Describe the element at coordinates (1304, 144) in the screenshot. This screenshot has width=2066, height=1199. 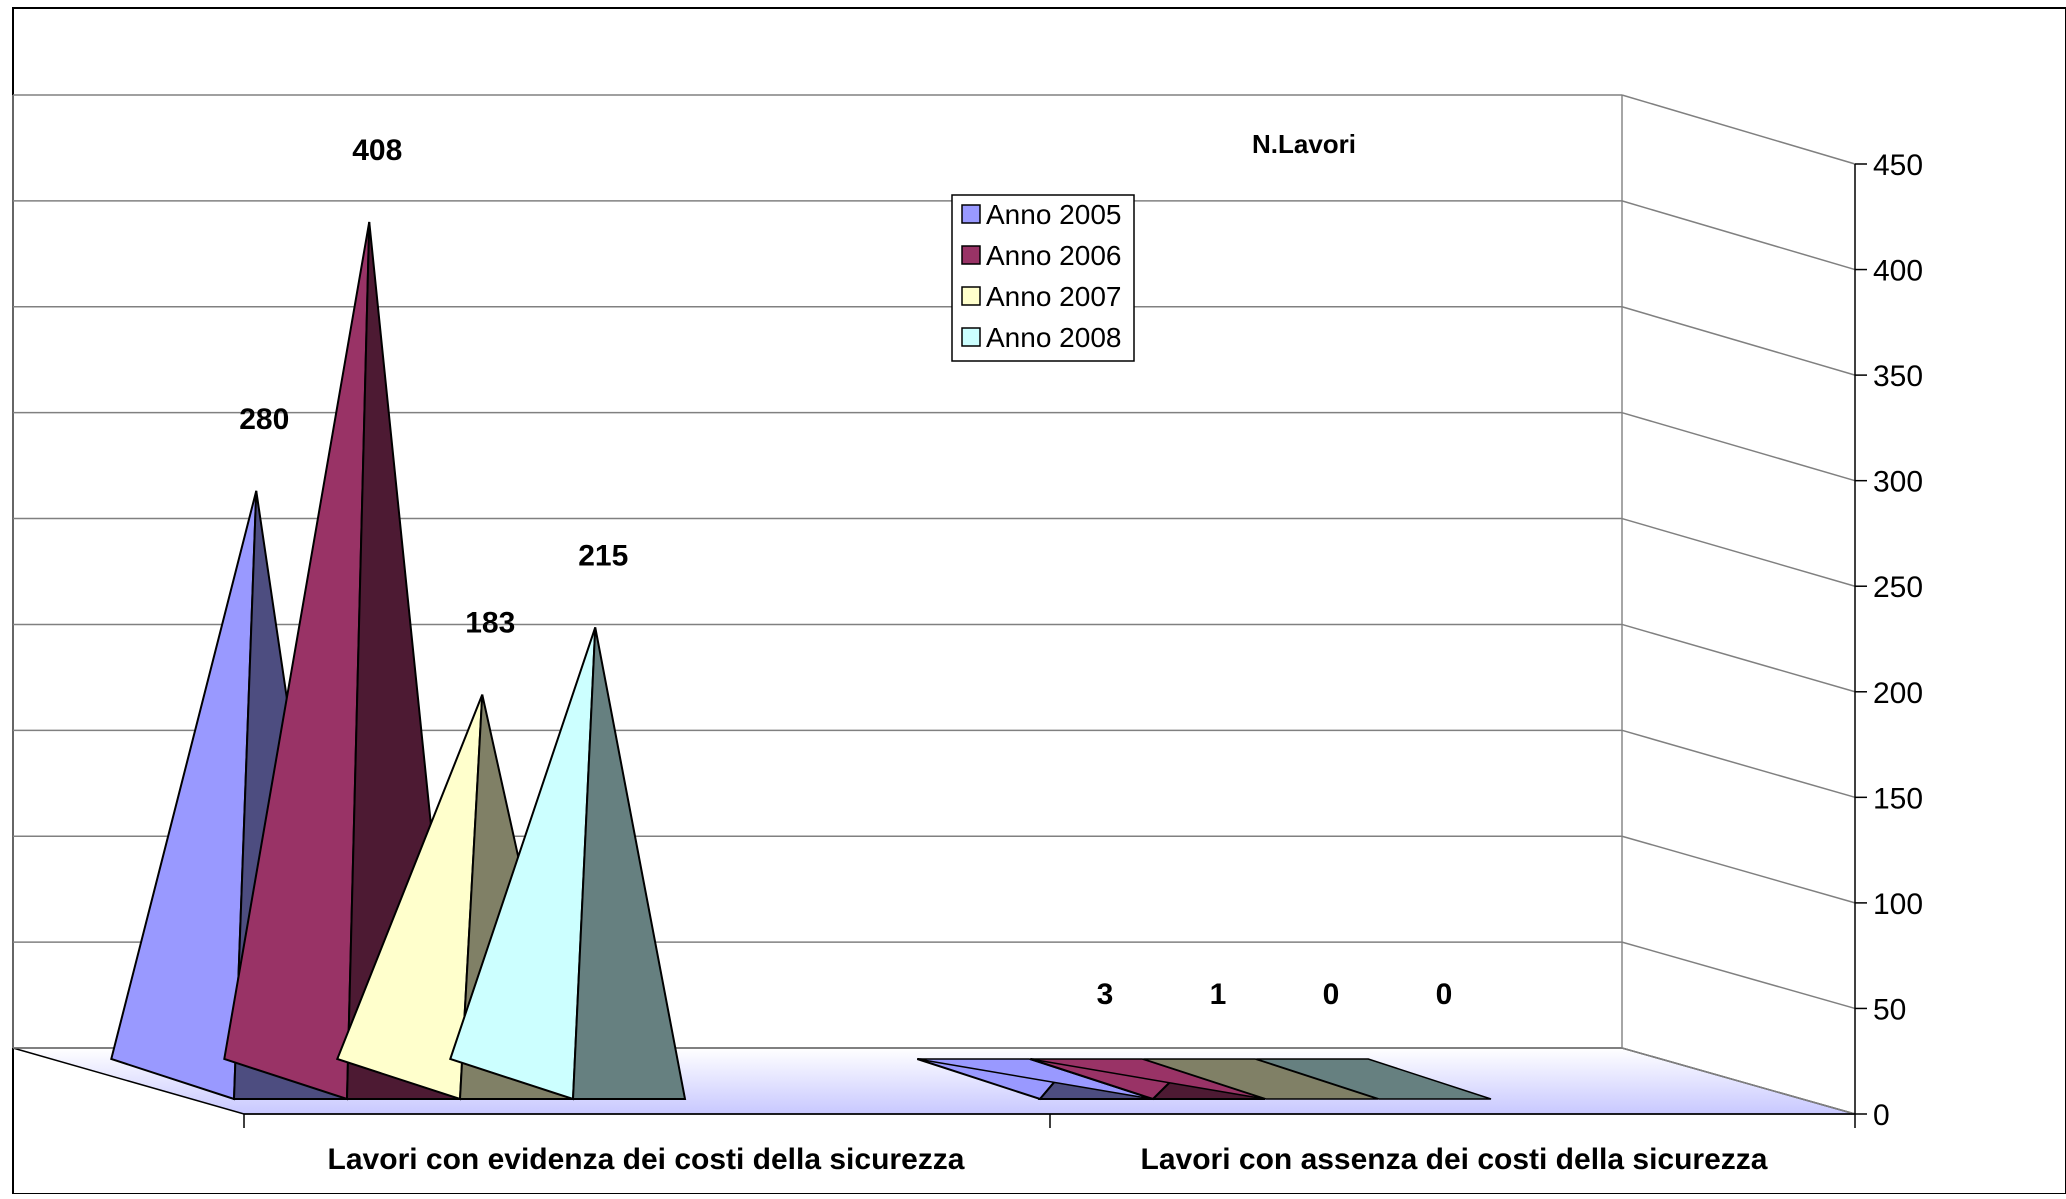
I see `chart-title: N.Lavori` at that location.